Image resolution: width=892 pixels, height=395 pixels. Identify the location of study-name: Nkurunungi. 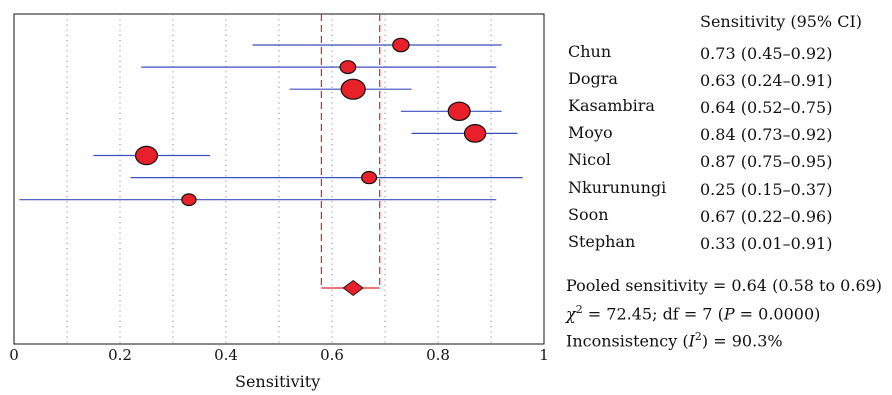
(617, 187).